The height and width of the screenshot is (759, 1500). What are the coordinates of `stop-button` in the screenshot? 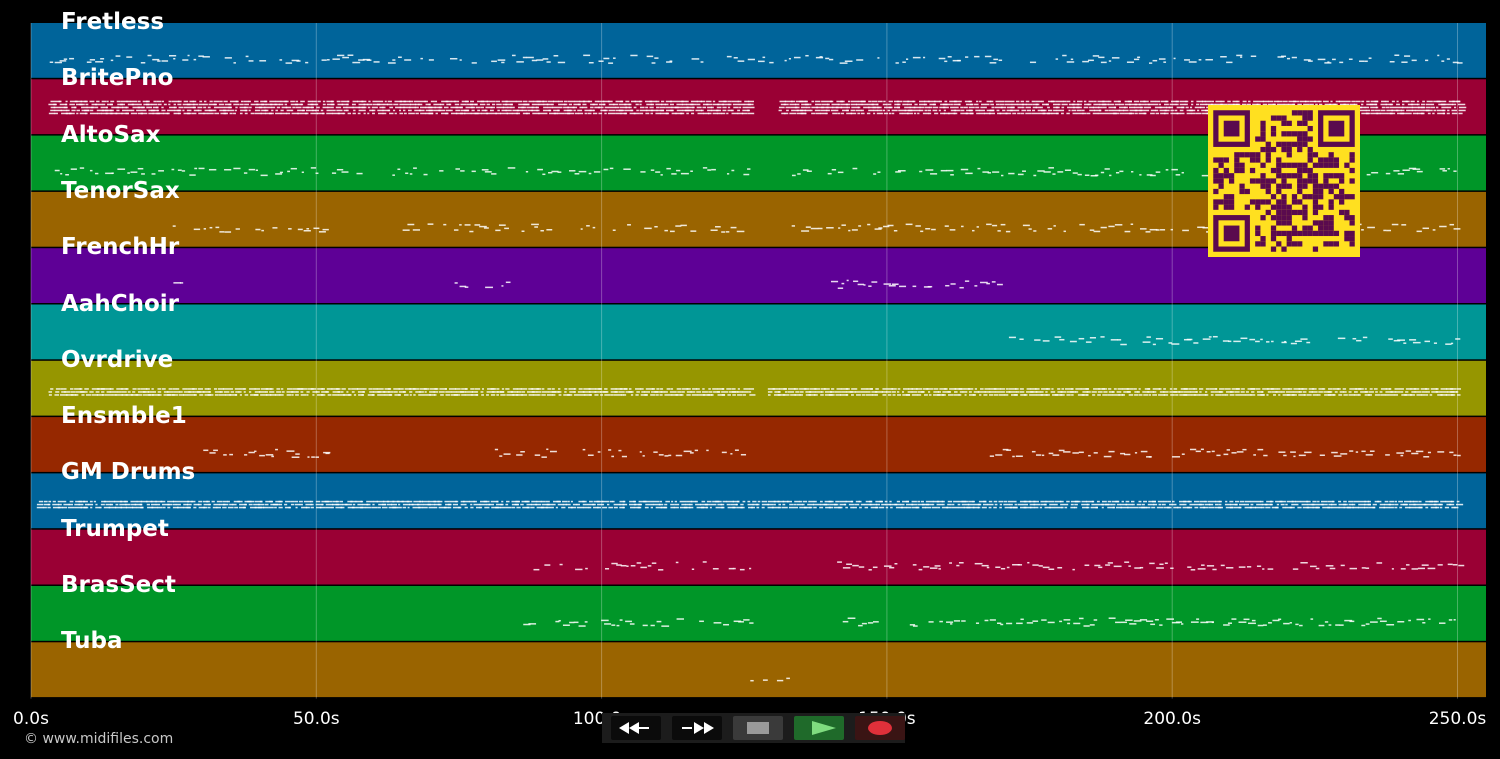 It's located at (758, 728).